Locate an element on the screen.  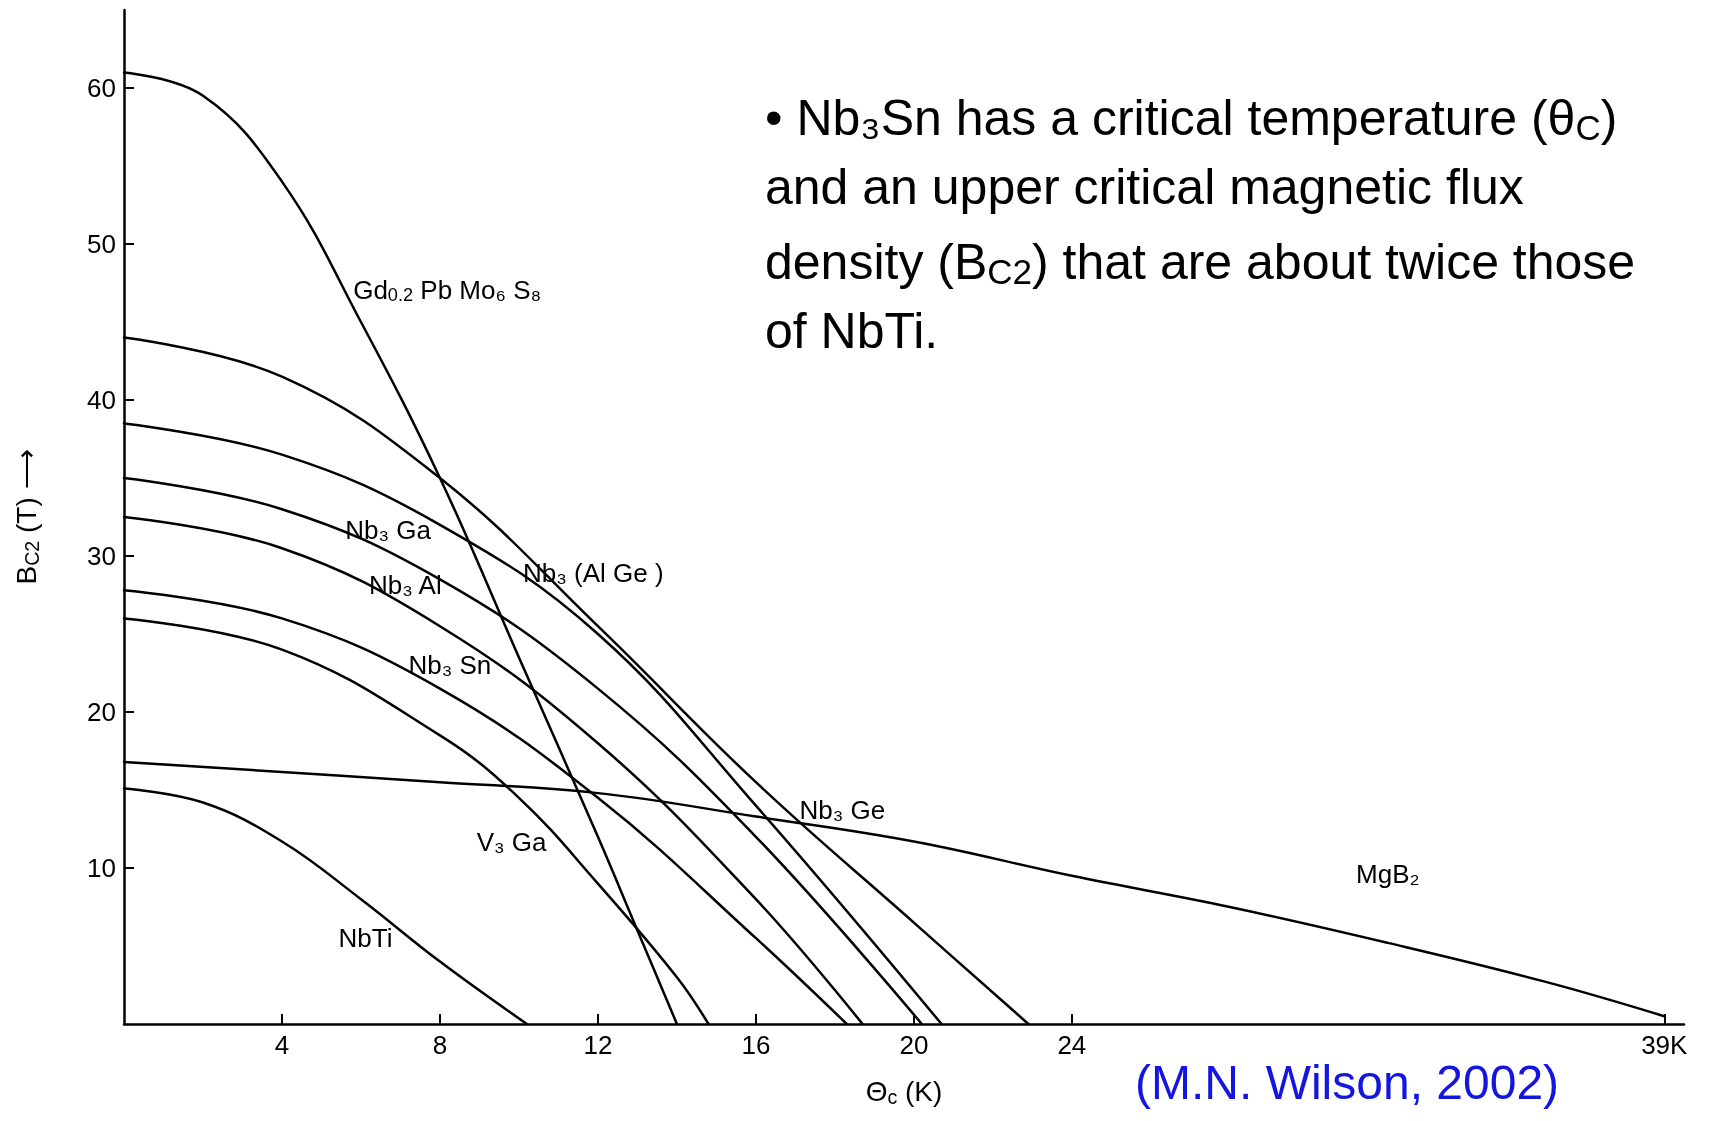
y-tick-label: 30 is located at coordinates (101, 556).